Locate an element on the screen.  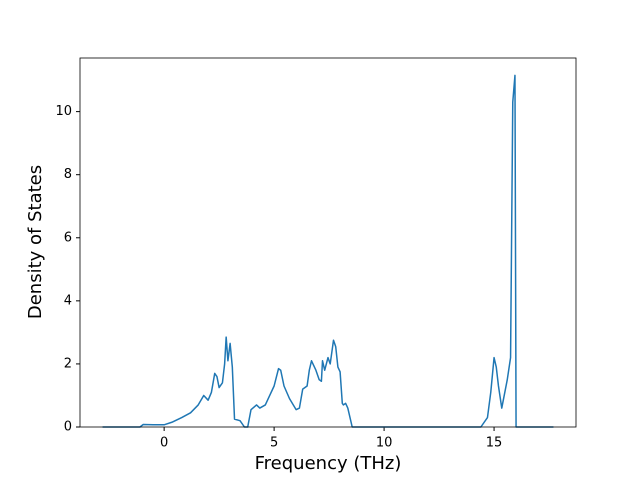
y-tick-label: 4 is located at coordinates (68, 300).